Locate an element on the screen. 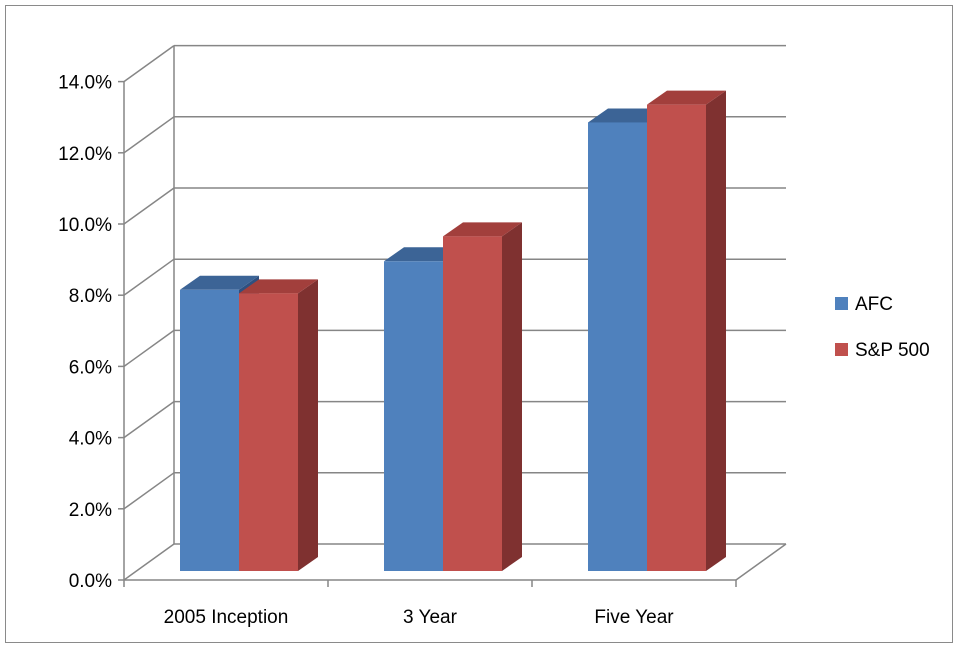 The height and width of the screenshot is (650, 960). legend-item: S&P 500 is located at coordinates (882, 350).